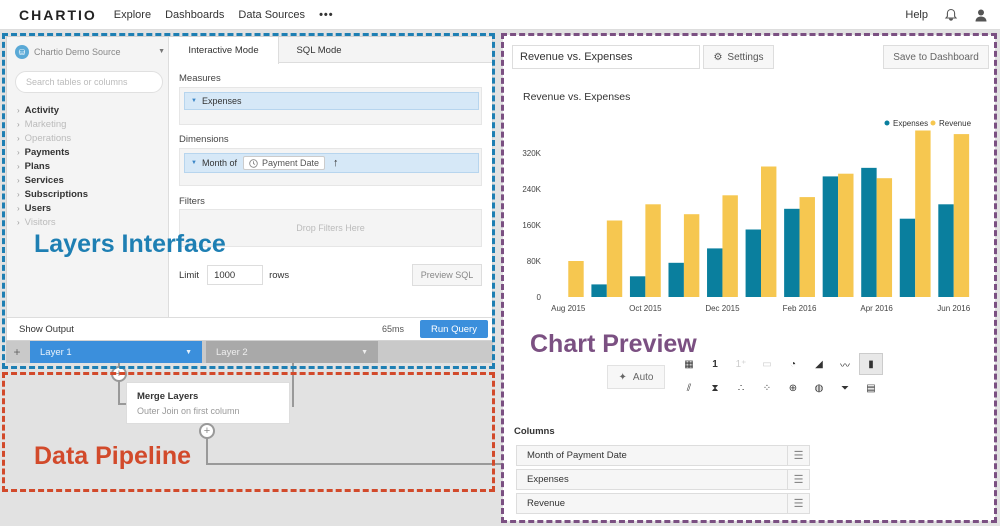  What do you see at coordinates (454, 329) in the screenshot?
I see `run-query-button: Run Query` at bounding box center [454, 329].